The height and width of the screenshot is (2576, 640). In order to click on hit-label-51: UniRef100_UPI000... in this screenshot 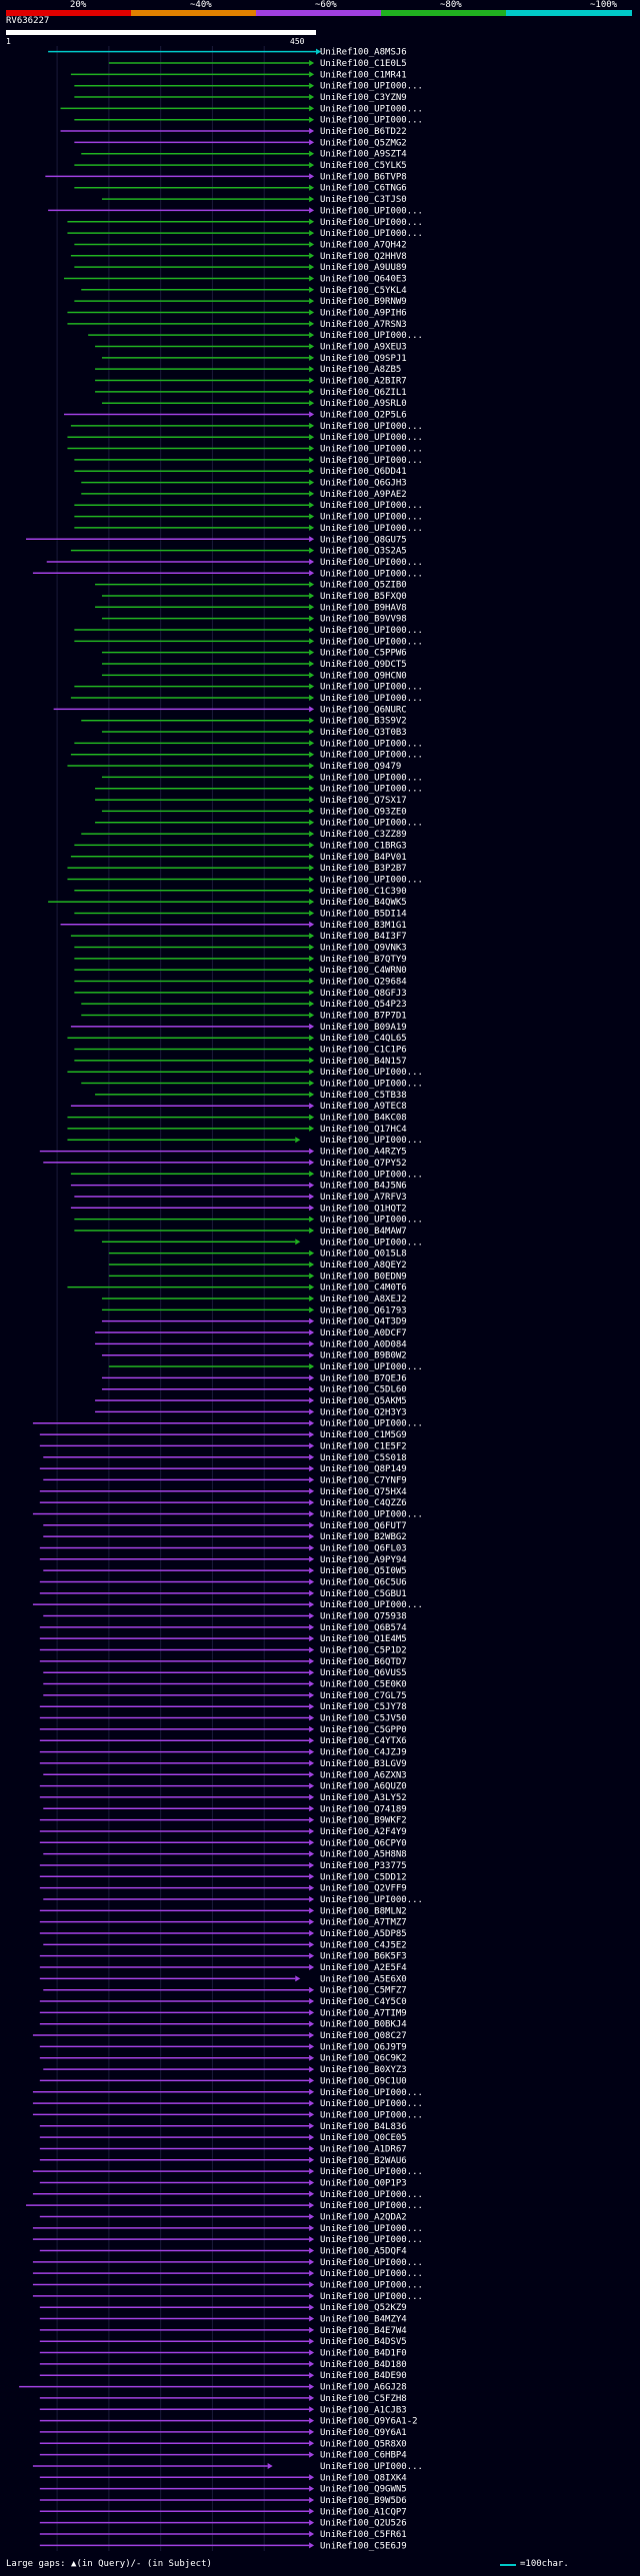, I will do `click(371, 631)`.